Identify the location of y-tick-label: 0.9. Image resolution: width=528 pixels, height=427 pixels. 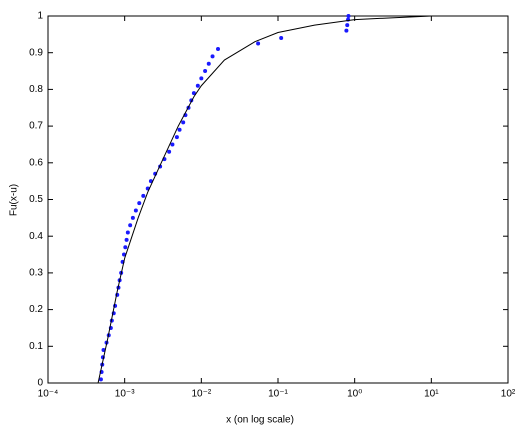
(36, 52).